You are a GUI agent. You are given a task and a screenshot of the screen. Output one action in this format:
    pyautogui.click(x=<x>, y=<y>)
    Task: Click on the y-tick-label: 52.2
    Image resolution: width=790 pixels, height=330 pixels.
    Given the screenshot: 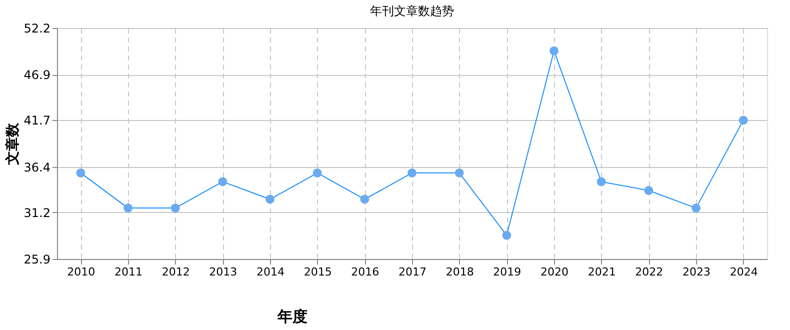 What is the action you would take?
    pyautogui.click(x=37, y=29)
    